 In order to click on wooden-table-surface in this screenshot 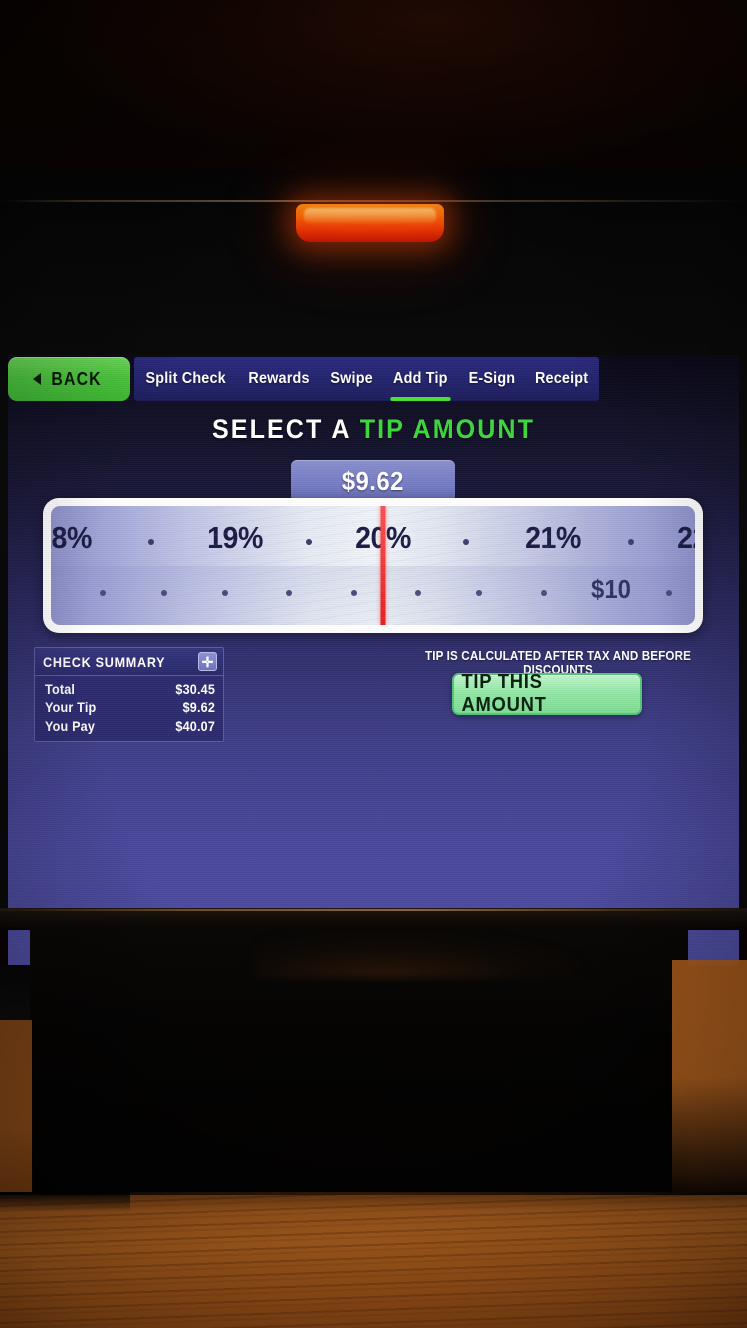, I will do `click(373, 1260)`.